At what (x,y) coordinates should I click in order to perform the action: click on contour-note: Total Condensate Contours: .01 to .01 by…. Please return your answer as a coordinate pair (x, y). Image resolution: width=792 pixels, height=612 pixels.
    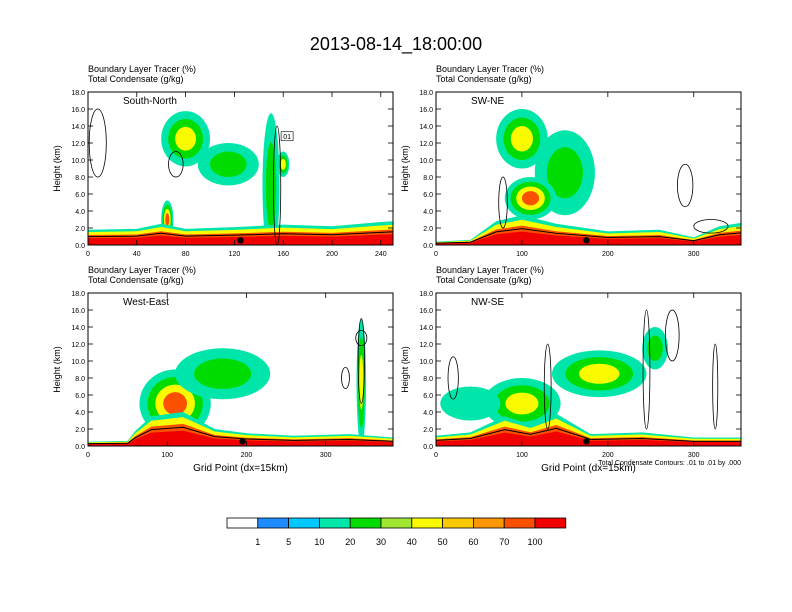
    Looking at the image, I should click on (669, 463).